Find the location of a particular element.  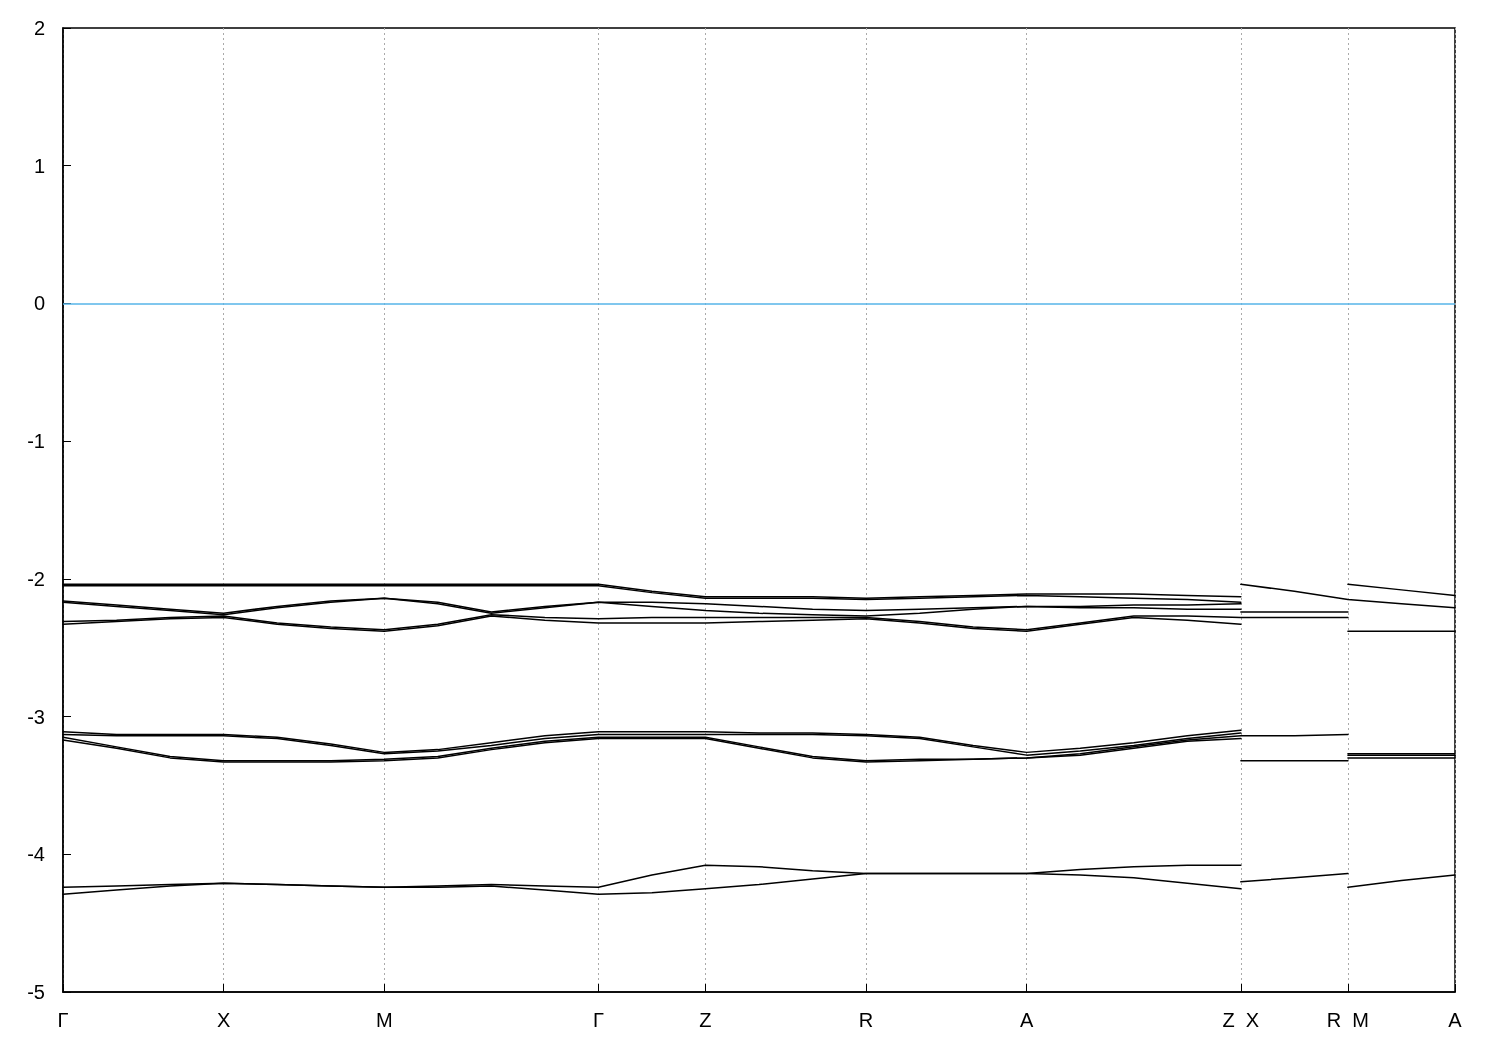

x-tick-label: R is located at coordinates (866, 1020).